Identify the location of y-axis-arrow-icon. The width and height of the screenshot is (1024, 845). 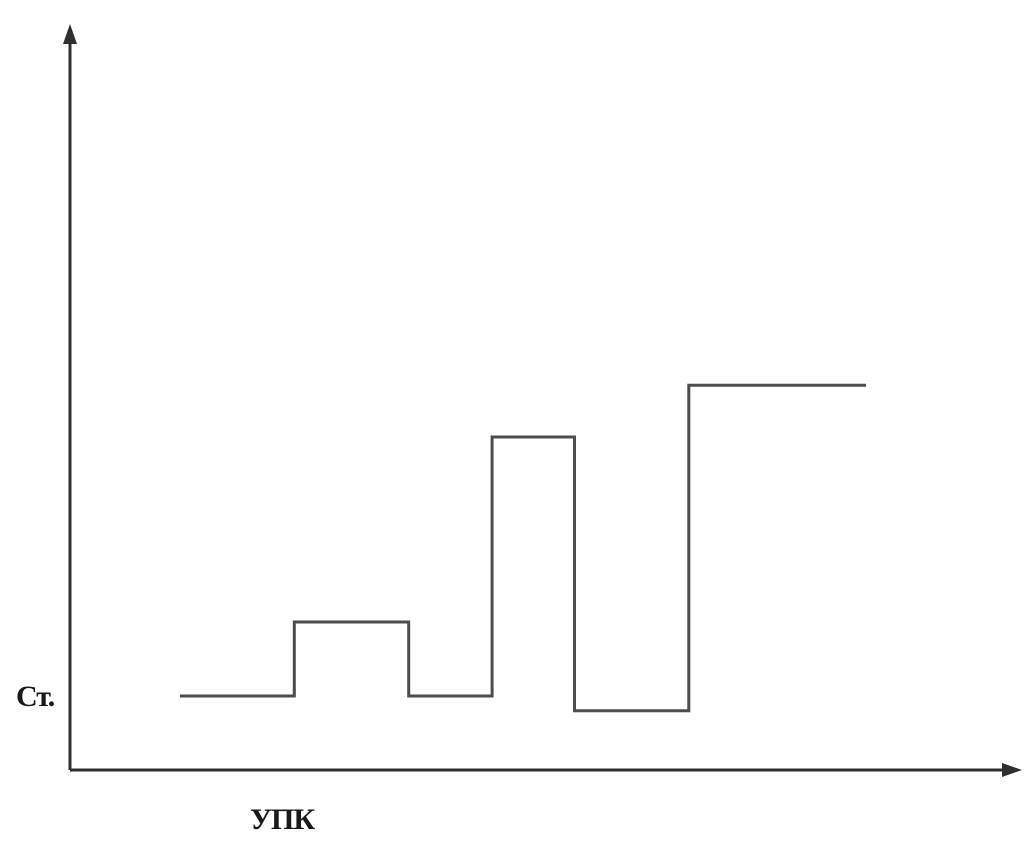
(70, 34).